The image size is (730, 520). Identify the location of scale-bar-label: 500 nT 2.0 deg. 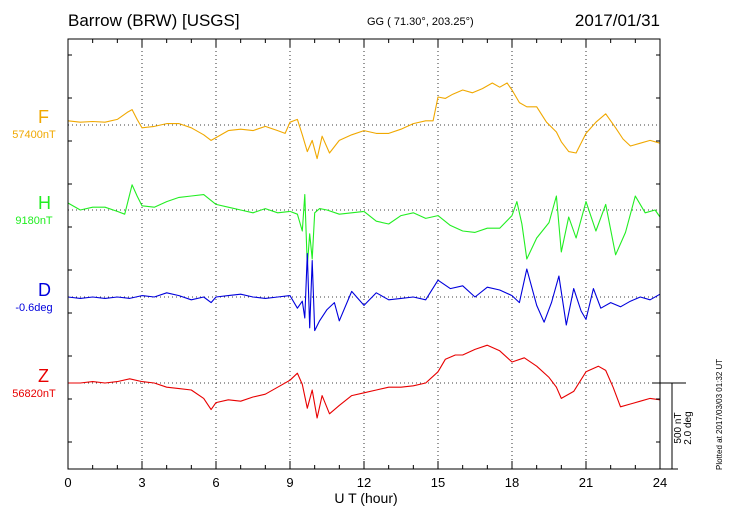
(683, 428).